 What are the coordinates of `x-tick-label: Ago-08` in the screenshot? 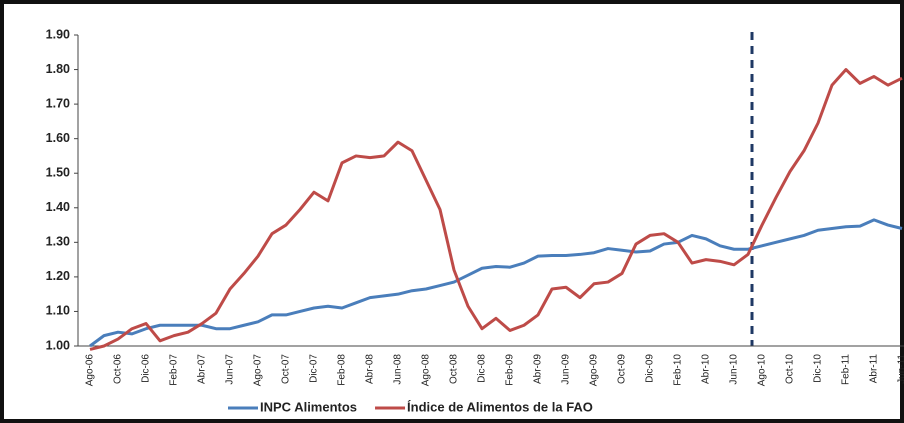 It's located at (426, 370).